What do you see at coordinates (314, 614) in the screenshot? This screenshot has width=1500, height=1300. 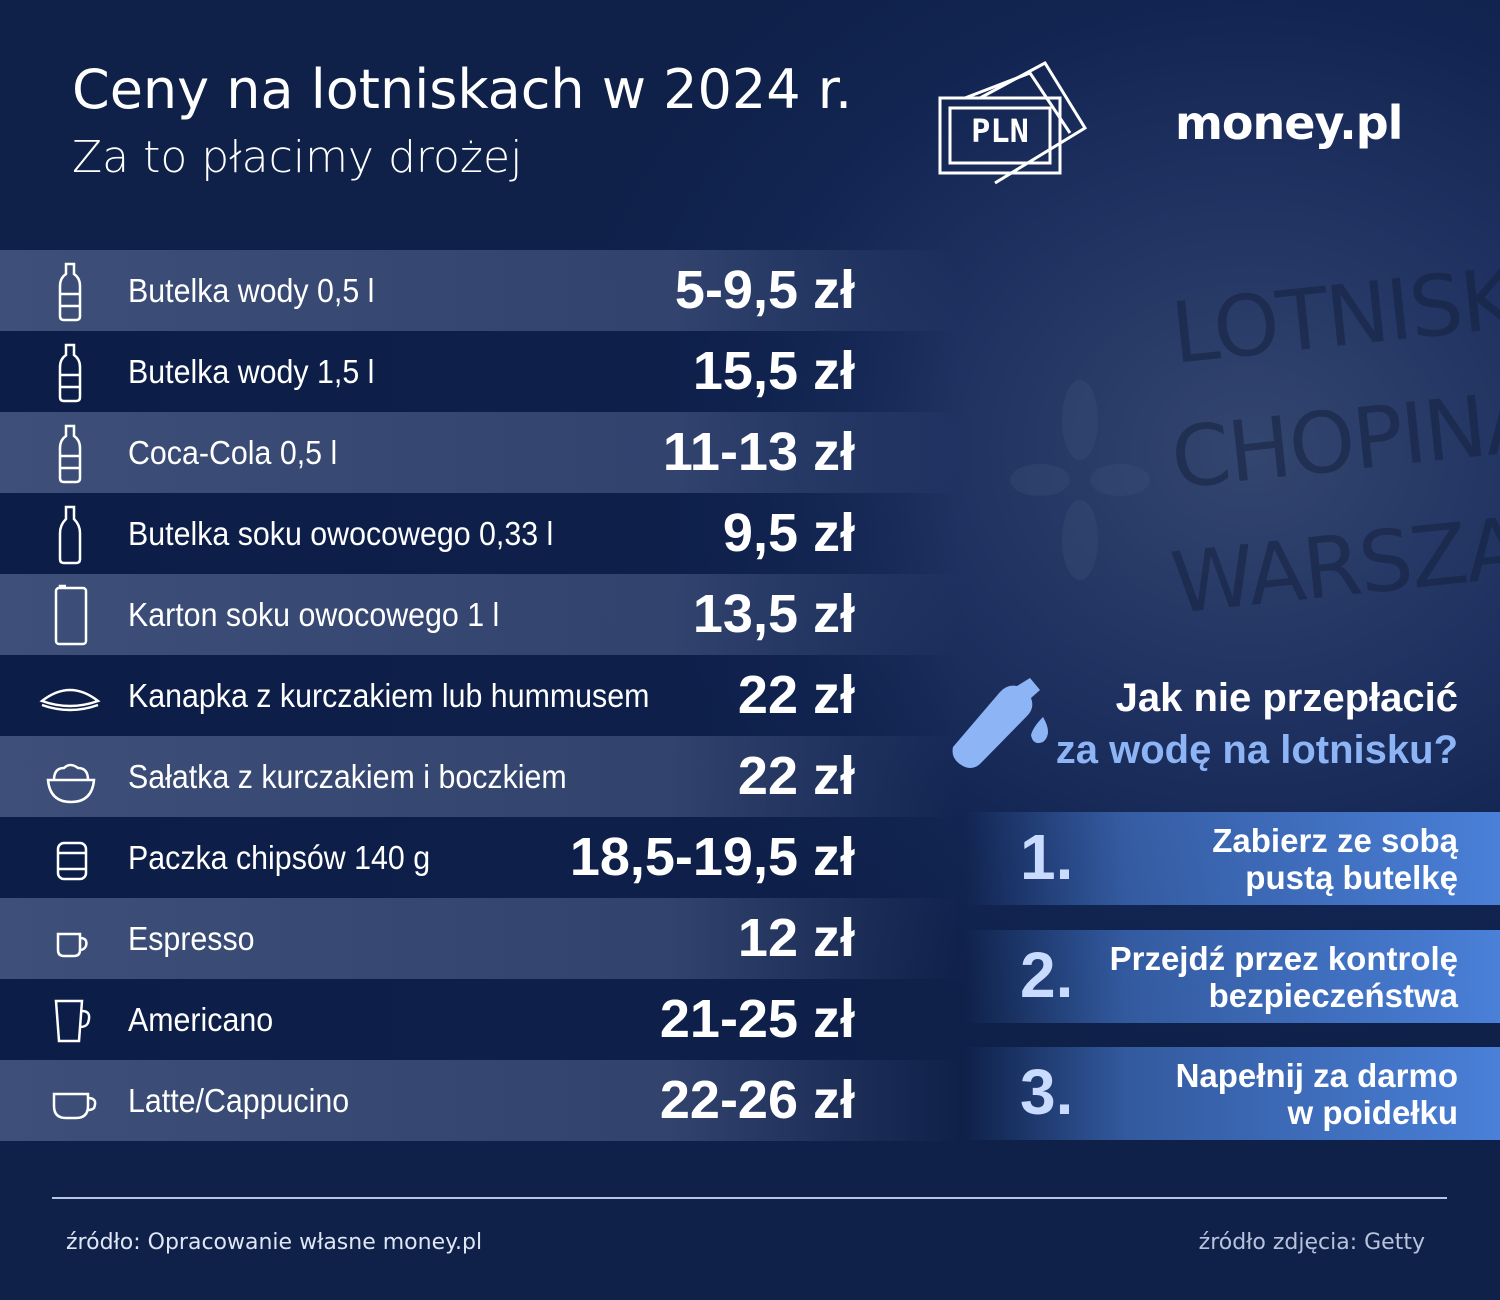 I see `item-label: Karton soku owocowego 1 l` at bounding box center [314, 614].